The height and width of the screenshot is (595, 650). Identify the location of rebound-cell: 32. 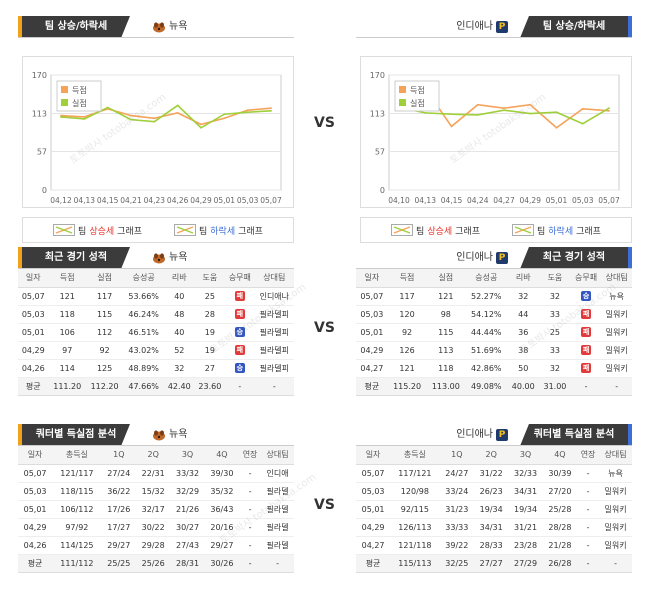
(523, 296).